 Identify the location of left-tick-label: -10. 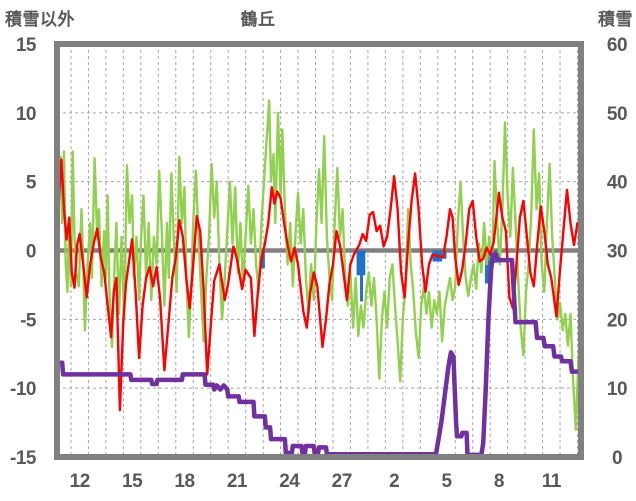
(23, 389).